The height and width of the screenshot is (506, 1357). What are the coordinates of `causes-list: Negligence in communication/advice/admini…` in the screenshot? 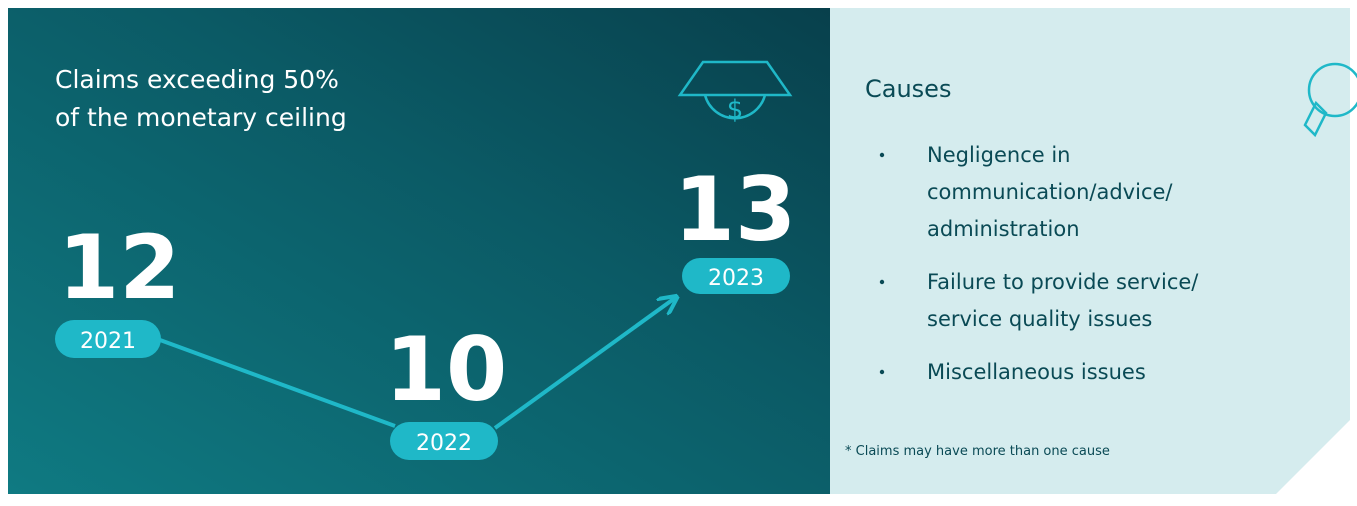 It's located at (1039, 263).